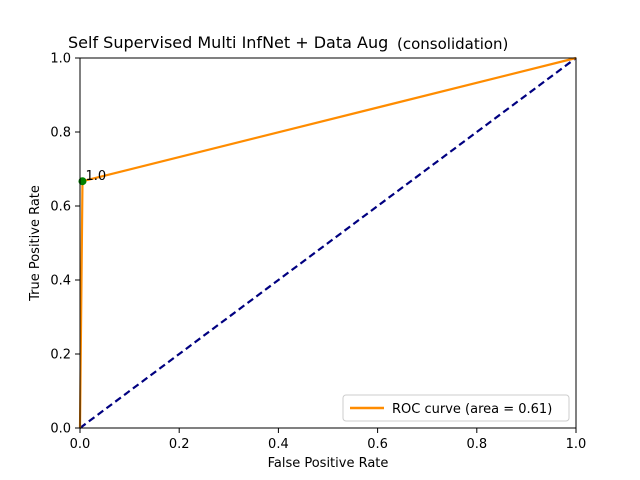 The image size is (640, 480). Describe the element at coordinates (452, 44) in the screenshot. I see `chart-subtitle: (consolidation)` at that location.